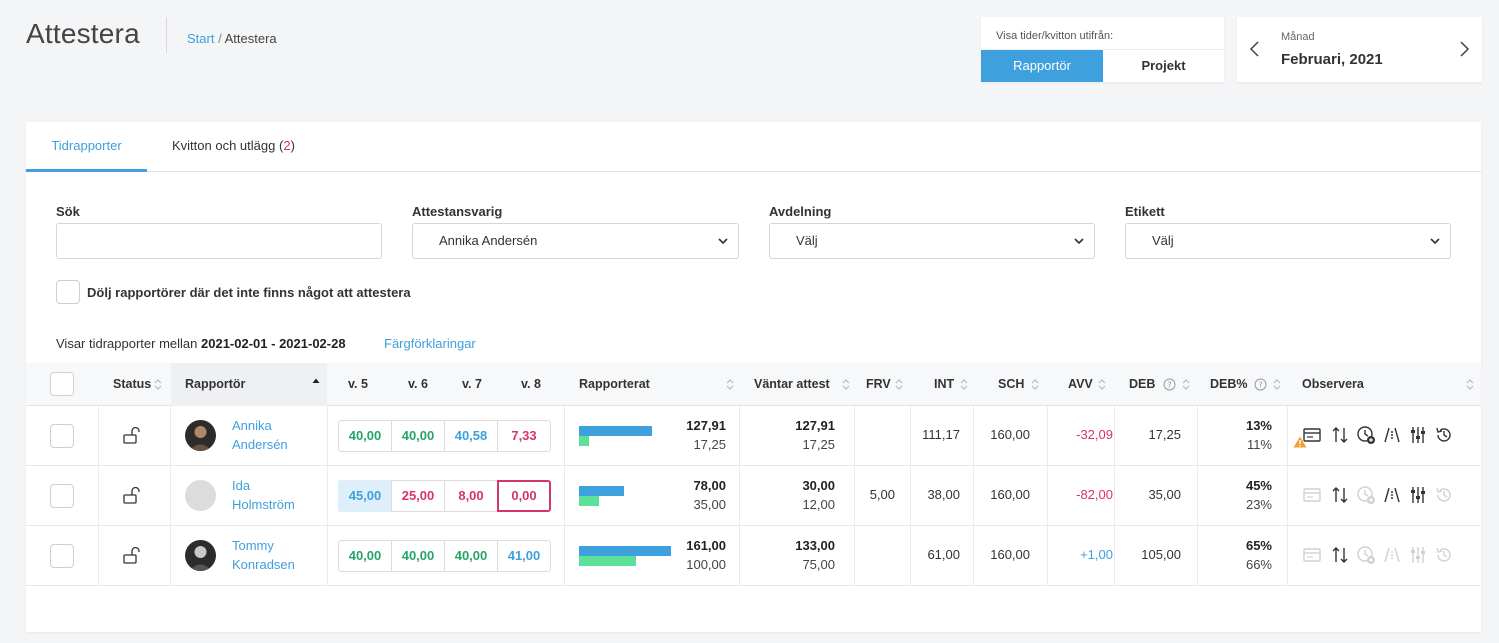 The width and height of the screenshot is (1499, 643). I want to click on view-rapportor-button: Rapportör, so click(1042, 66).